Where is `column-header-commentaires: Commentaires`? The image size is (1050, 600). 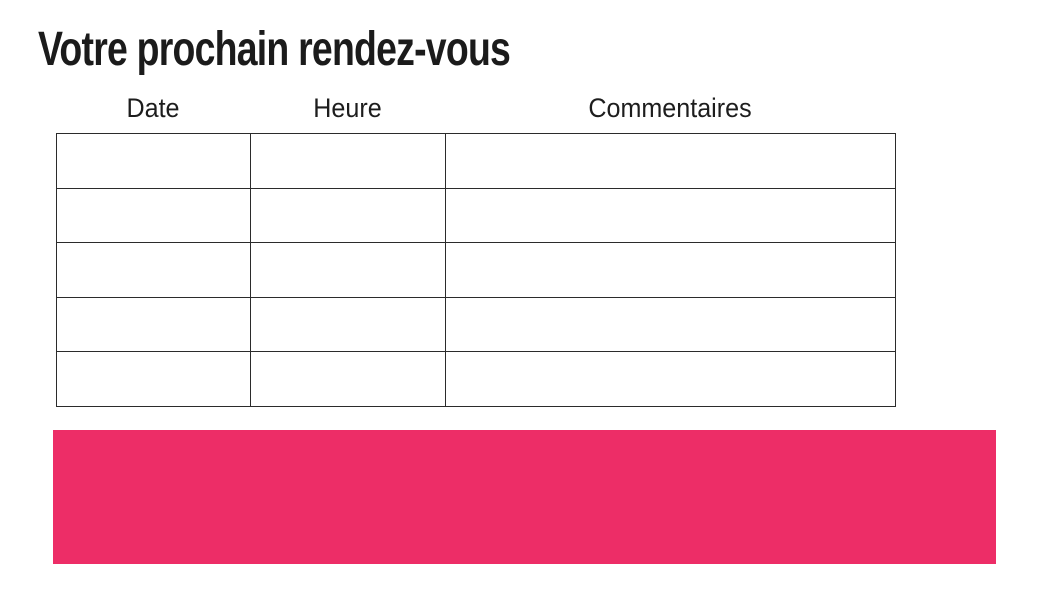 column-header-commentaires: Commentaires is located at coordinates (670, 108).